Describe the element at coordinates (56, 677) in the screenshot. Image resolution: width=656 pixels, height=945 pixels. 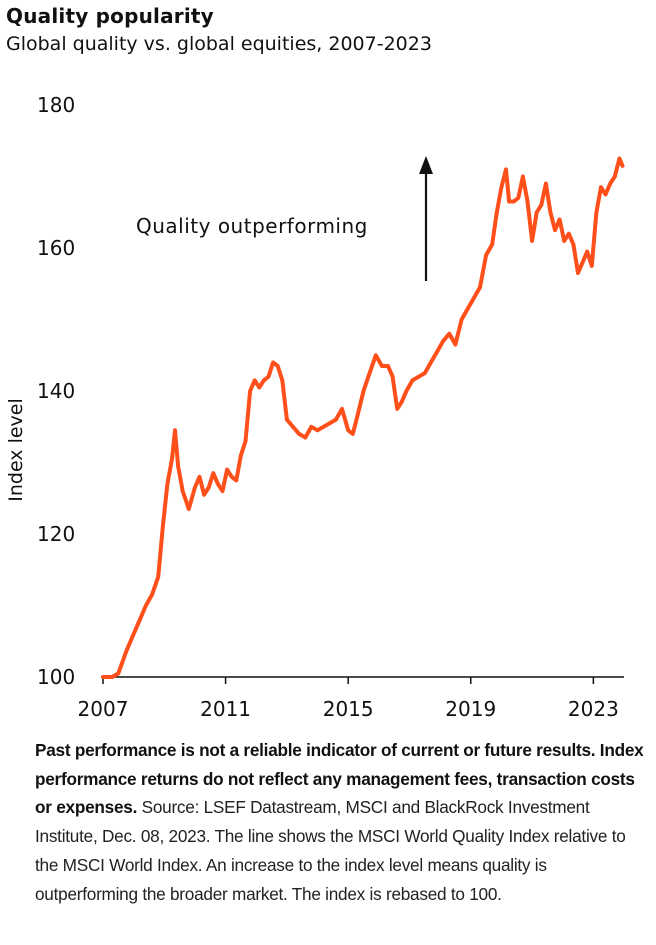
I see `y-tick-label: 100` at that location.